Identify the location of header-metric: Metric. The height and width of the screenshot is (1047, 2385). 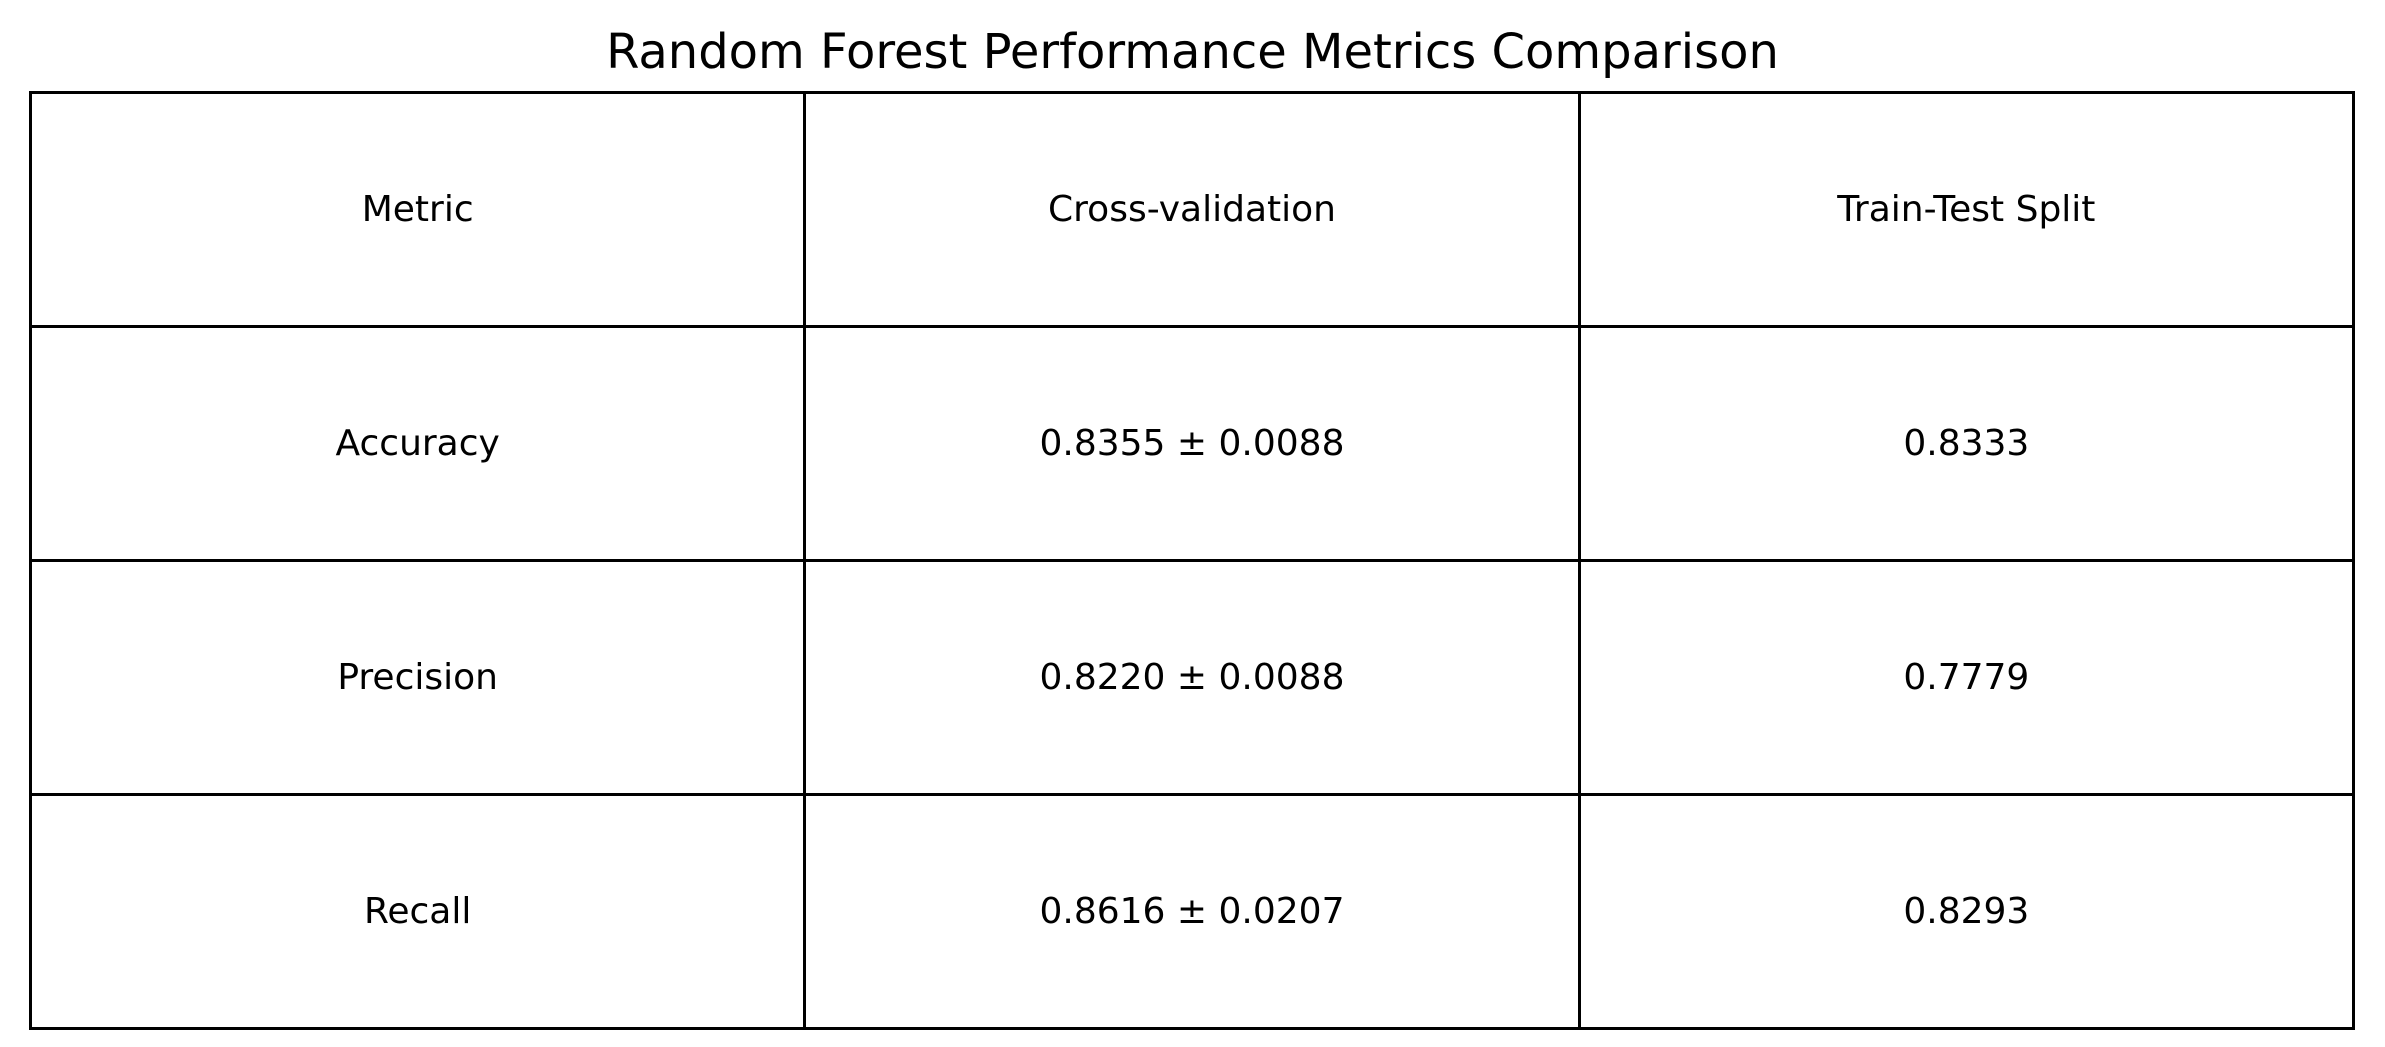
(417, 209).